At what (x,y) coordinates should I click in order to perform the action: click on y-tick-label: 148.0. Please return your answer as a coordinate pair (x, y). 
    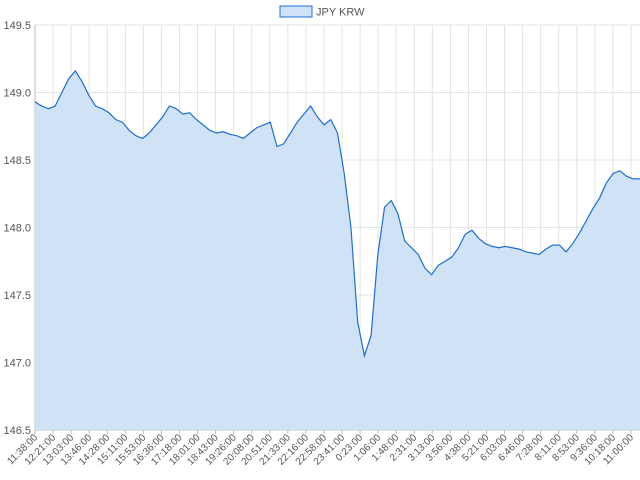
    Looking at the image, I should click on (17, 229).